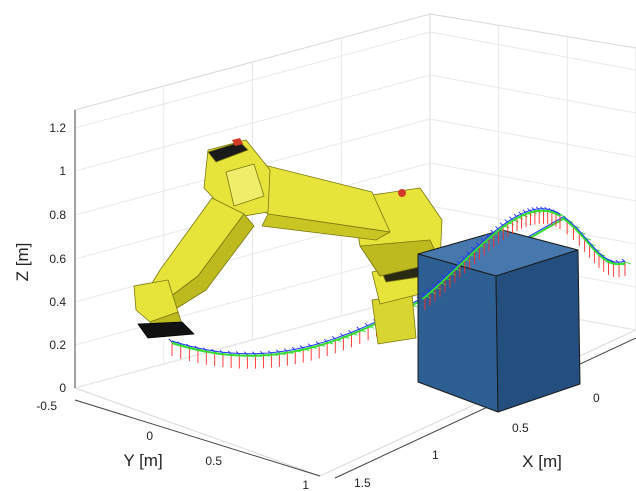 Image resolution: width=636 pixels, height=491 pixels. I want to click on elbow-accent, so click(237, 142).